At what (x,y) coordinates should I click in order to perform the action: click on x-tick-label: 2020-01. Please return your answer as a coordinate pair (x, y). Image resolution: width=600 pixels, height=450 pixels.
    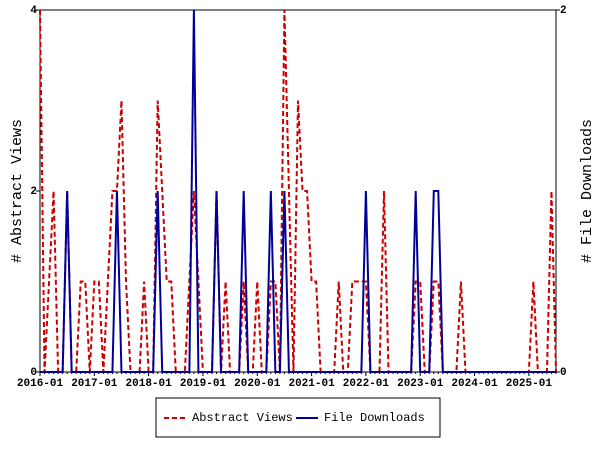
    Looking at the image, I should click on (257, 384).